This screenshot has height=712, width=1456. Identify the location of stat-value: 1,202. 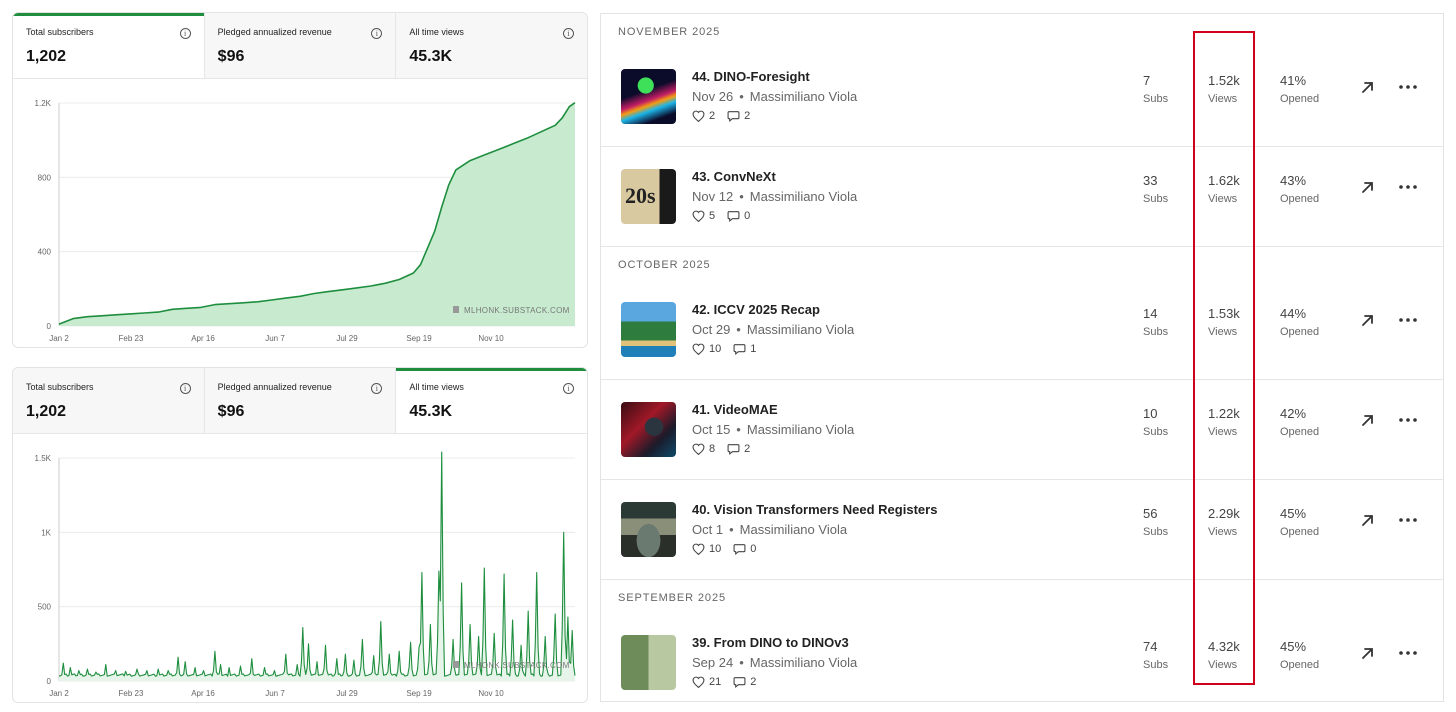
(46, 56).